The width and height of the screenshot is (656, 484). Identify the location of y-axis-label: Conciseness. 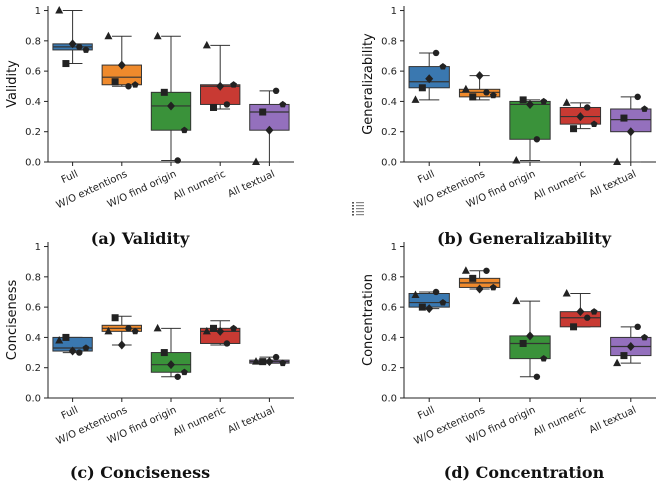
(12, 319).